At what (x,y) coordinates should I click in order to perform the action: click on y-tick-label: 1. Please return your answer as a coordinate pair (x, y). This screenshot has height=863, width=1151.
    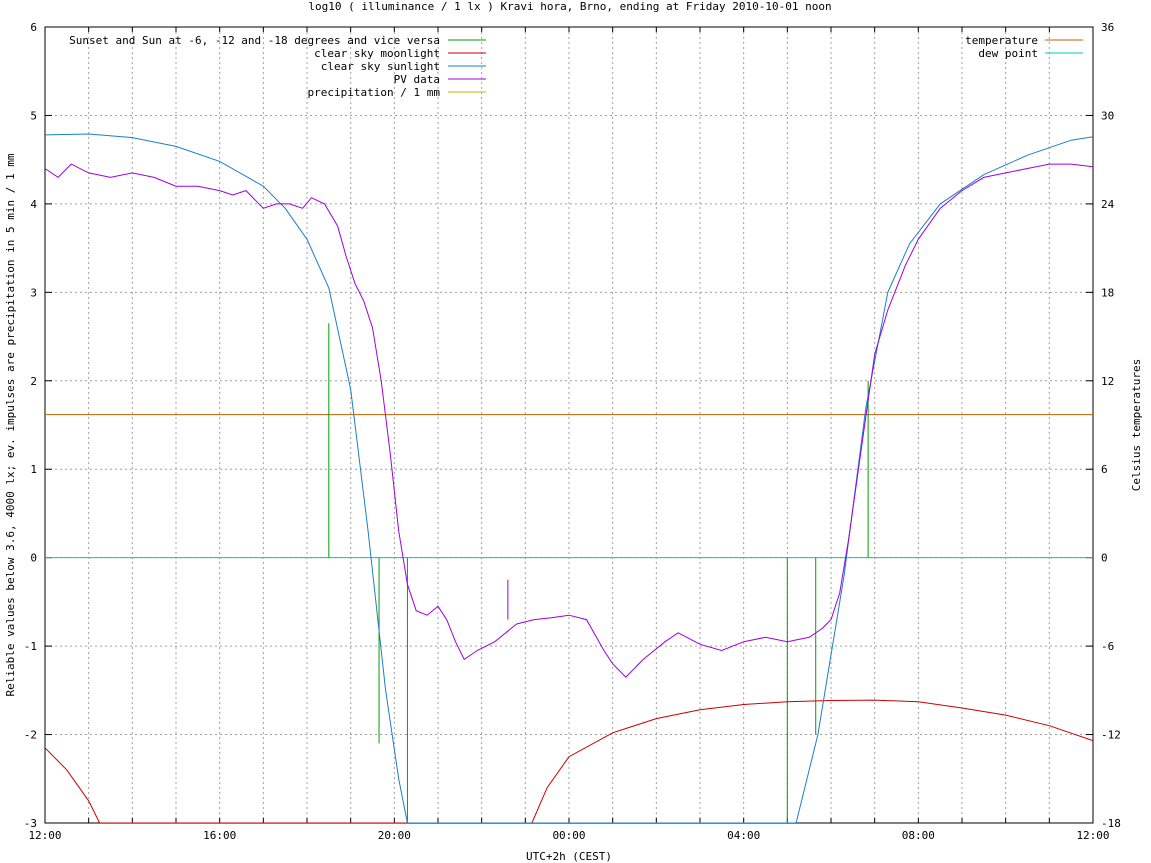
    Looking at the image, I should click on (33, 469).